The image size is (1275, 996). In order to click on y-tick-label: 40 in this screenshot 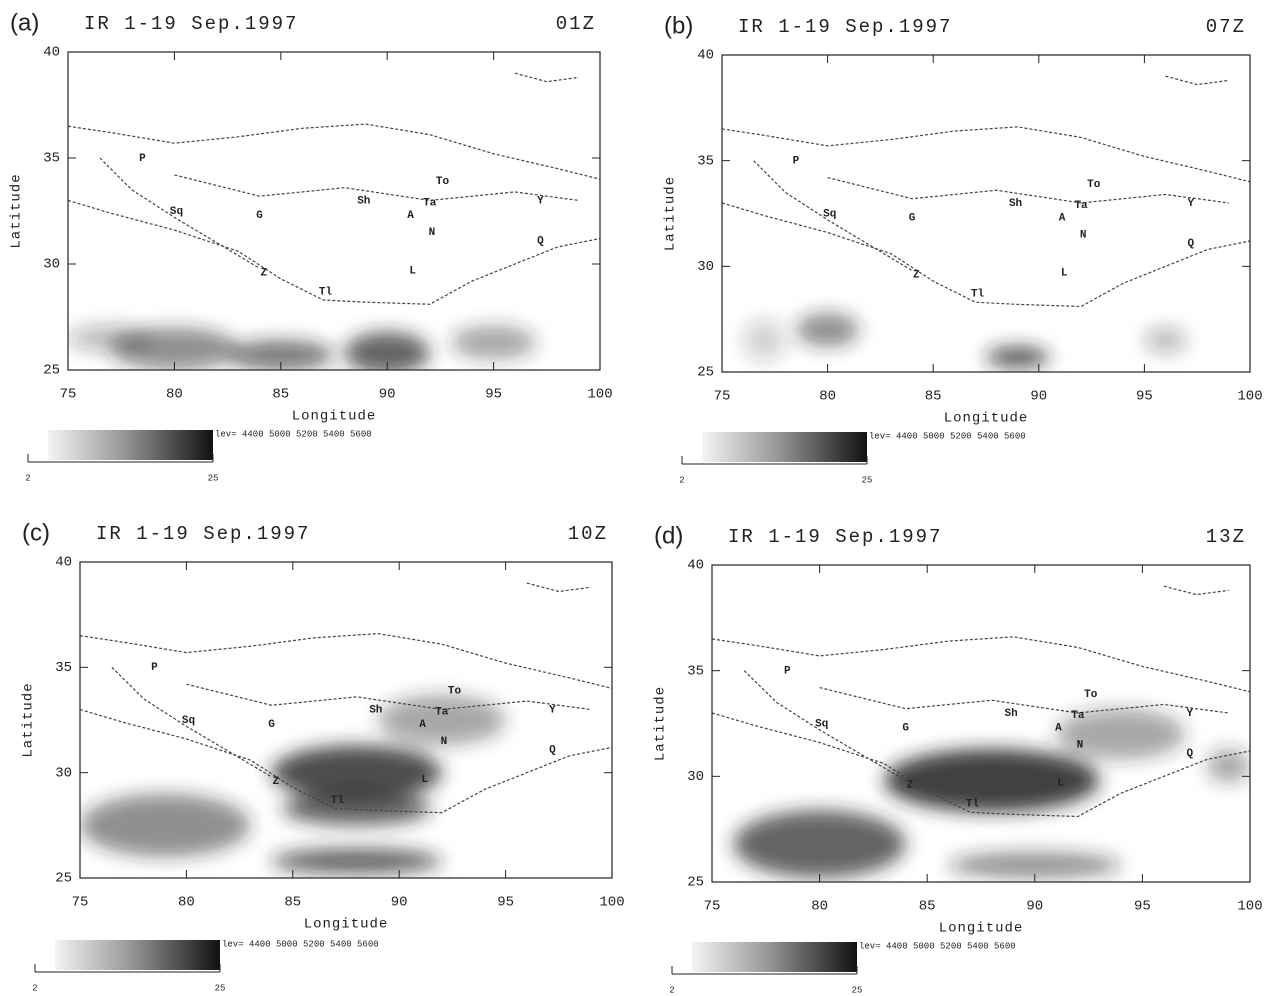, I will do `click(51, 53)`.